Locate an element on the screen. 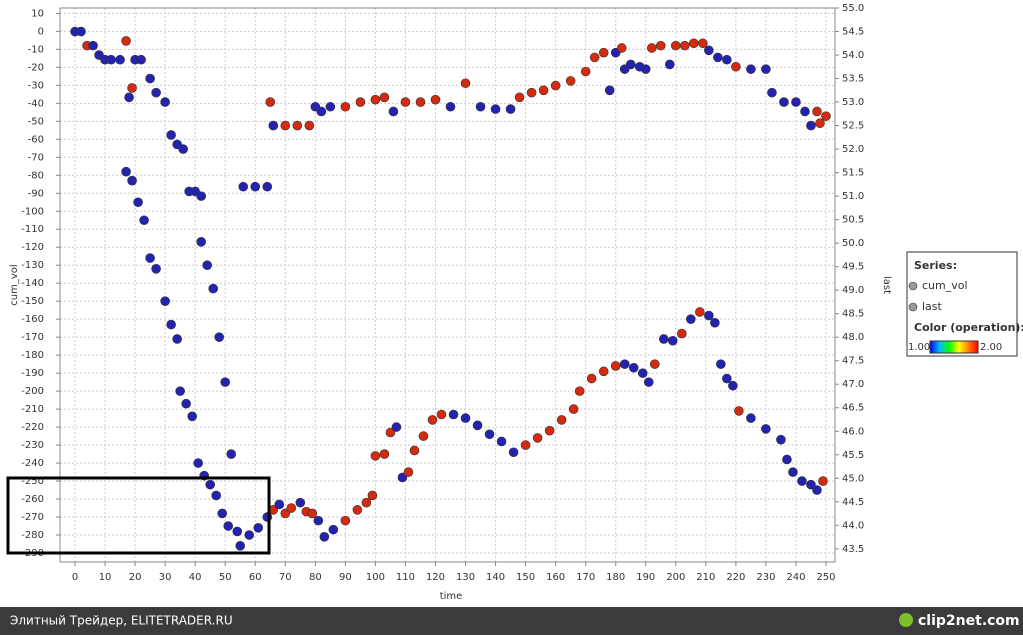  y2-tick-label: 49.5 is located at coordinates (853, 267).